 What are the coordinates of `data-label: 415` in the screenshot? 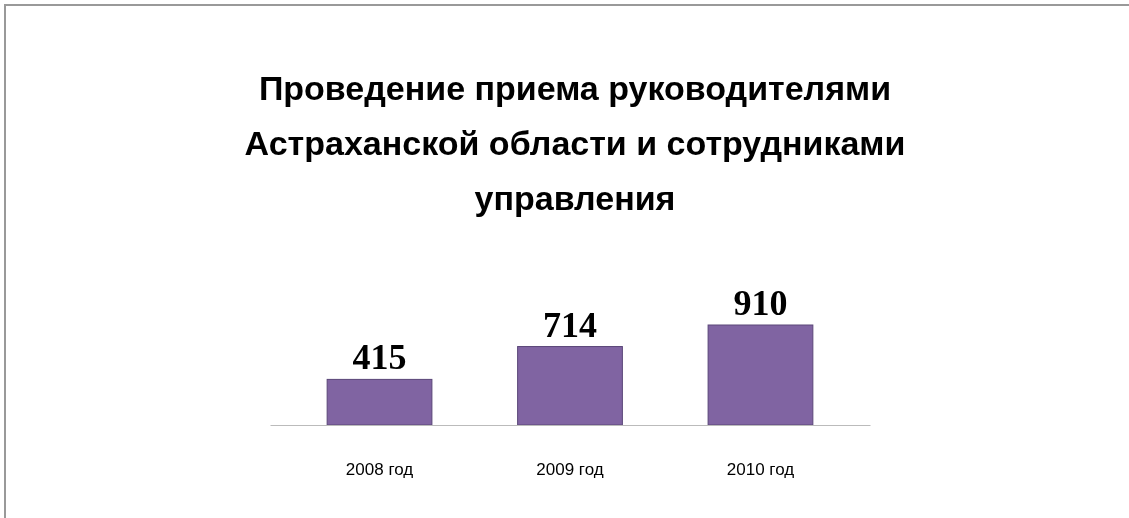 It's located at (379, 357).